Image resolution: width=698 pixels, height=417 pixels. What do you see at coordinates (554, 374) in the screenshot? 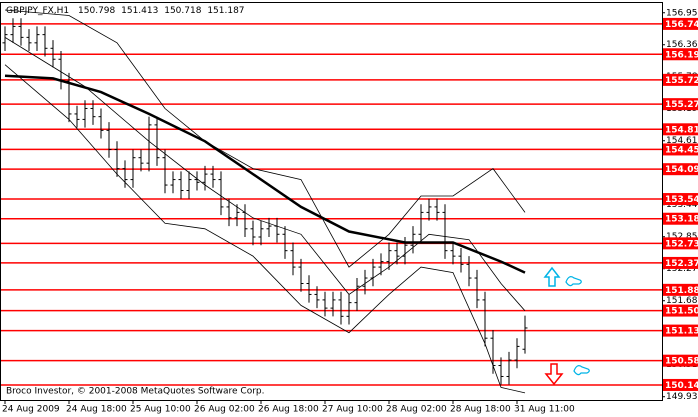
I see `down-arrow` at bounding box center [554, 374].